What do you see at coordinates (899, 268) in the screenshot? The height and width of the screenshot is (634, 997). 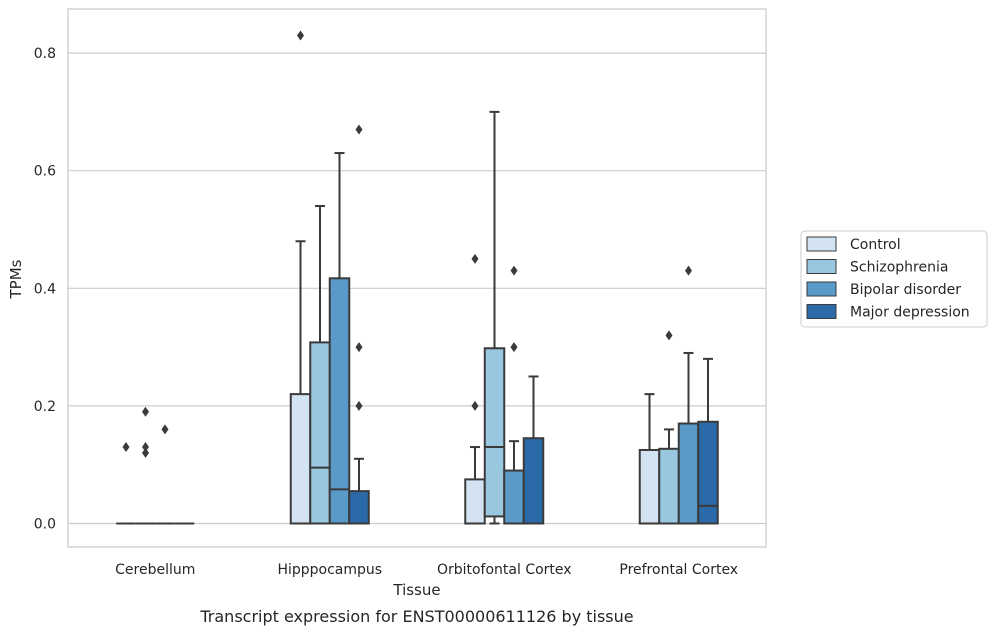 I see `legend-label: Schizophrenia` at bounding box center [899, 268].